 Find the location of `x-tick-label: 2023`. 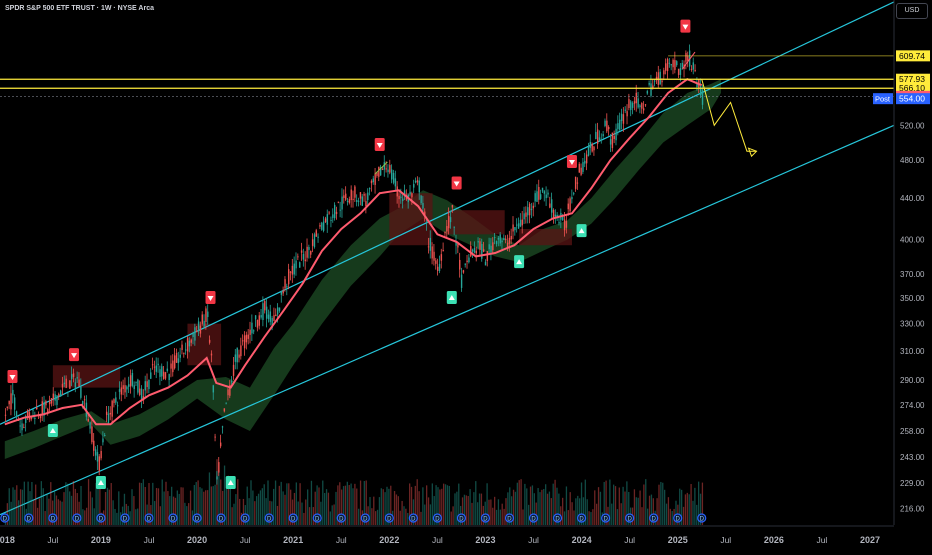

x-tick-label: 2023 is located at coordinates (485, 540).